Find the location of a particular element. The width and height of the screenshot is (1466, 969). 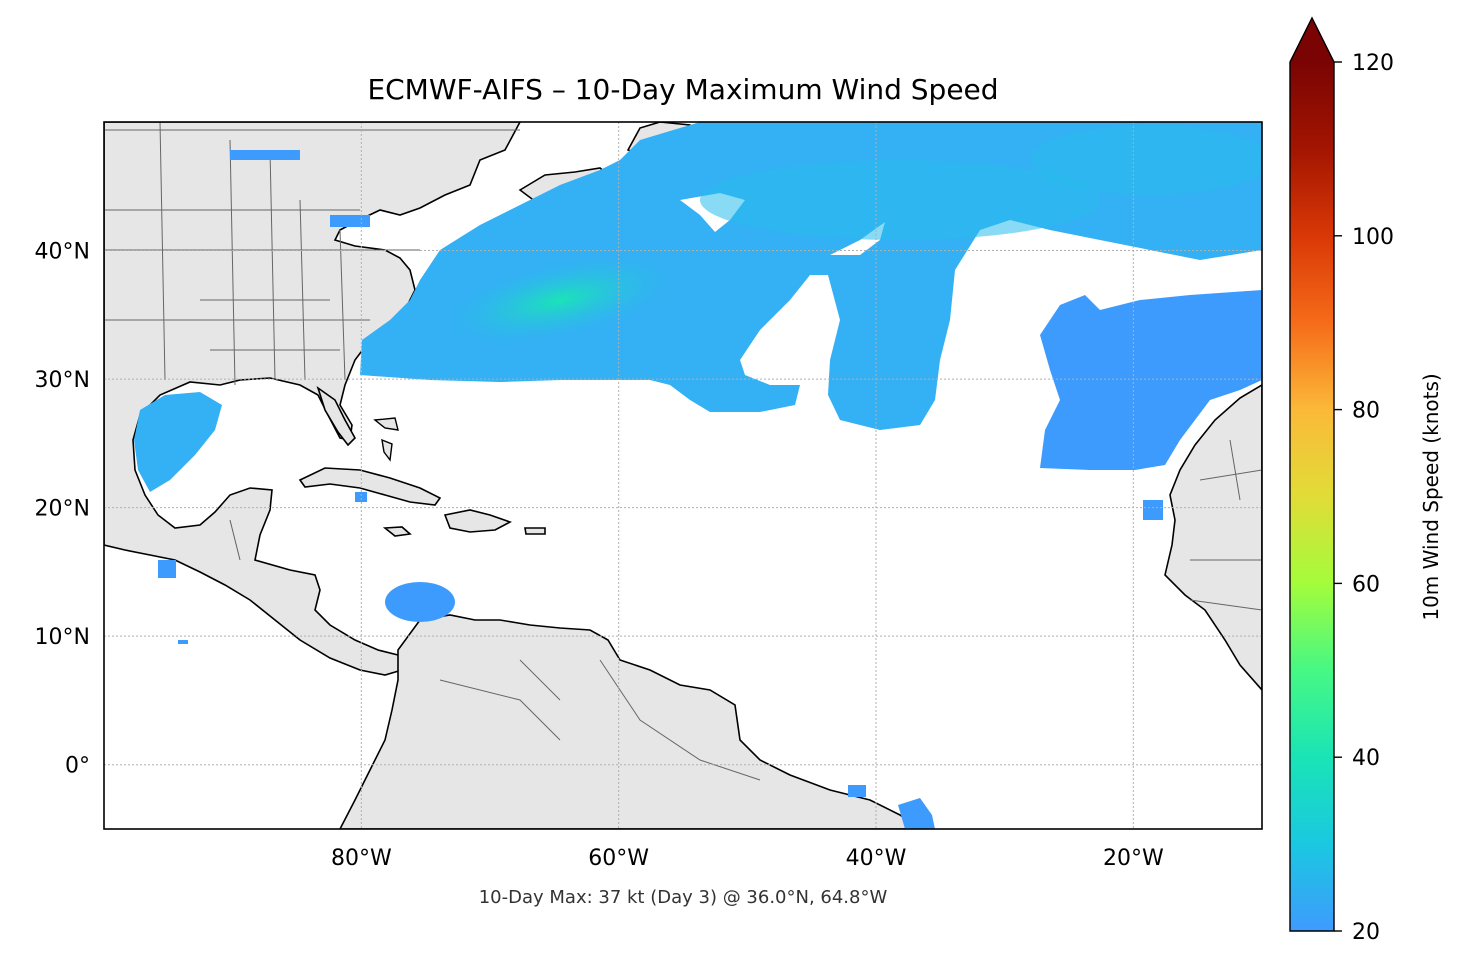

colorbar-tick-label: 60 is located at coordinates (1366, 584).